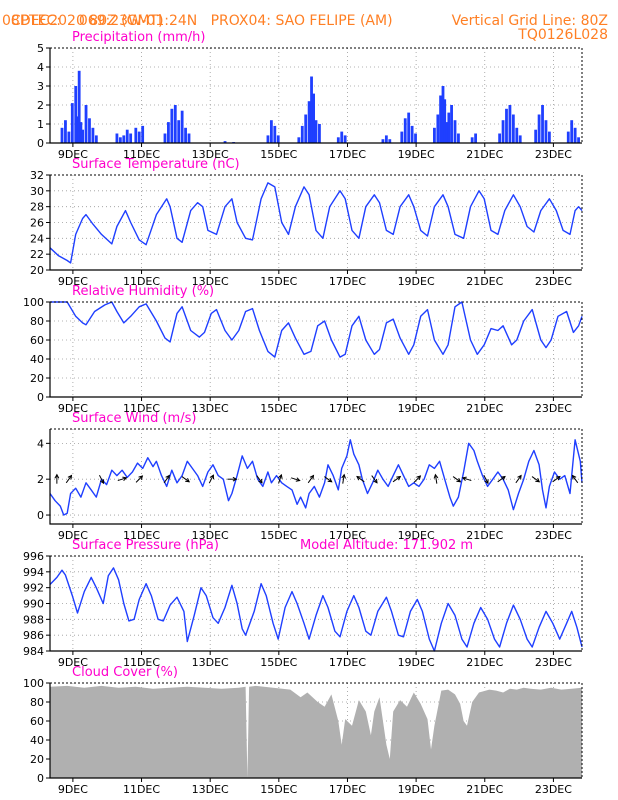 This screenshot has height=800, width=618. Describe the element at coordinates (33, 556) in the screenshot. I see `y-tick-label: 996` at that location.